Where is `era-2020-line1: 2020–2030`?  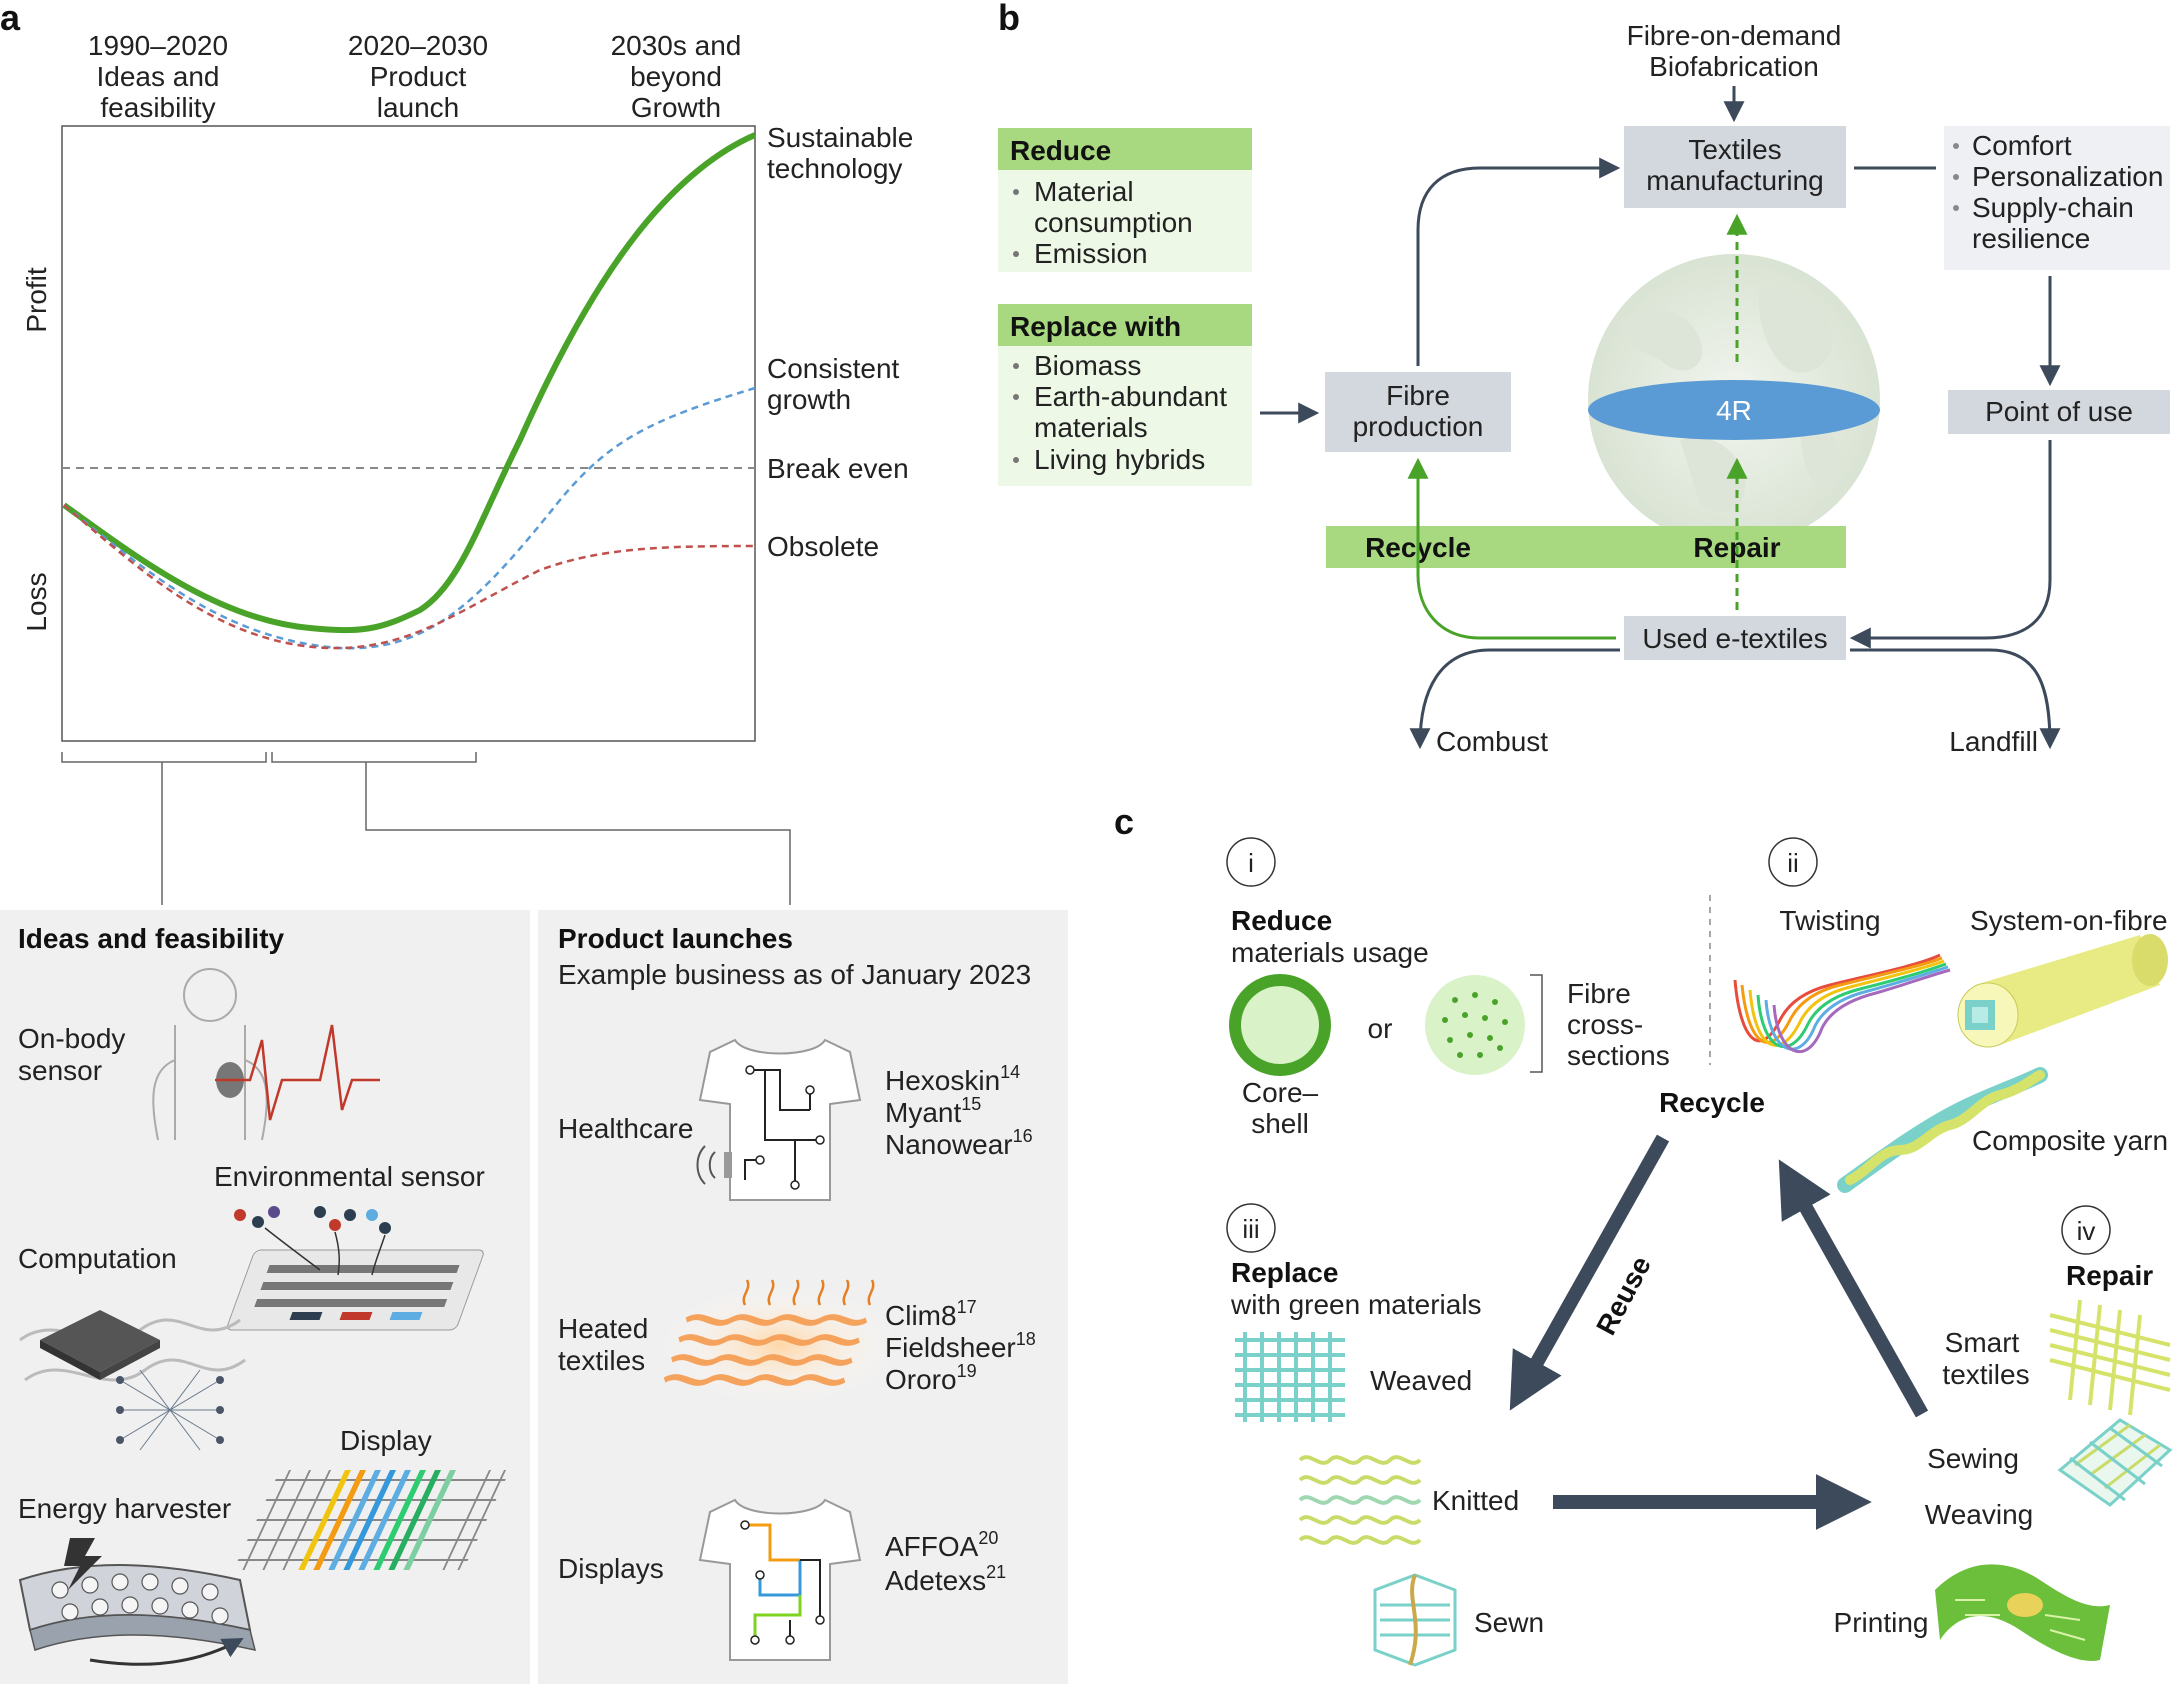
era-2020-line1: 2020–2030 is located at coordinates (418, 45).